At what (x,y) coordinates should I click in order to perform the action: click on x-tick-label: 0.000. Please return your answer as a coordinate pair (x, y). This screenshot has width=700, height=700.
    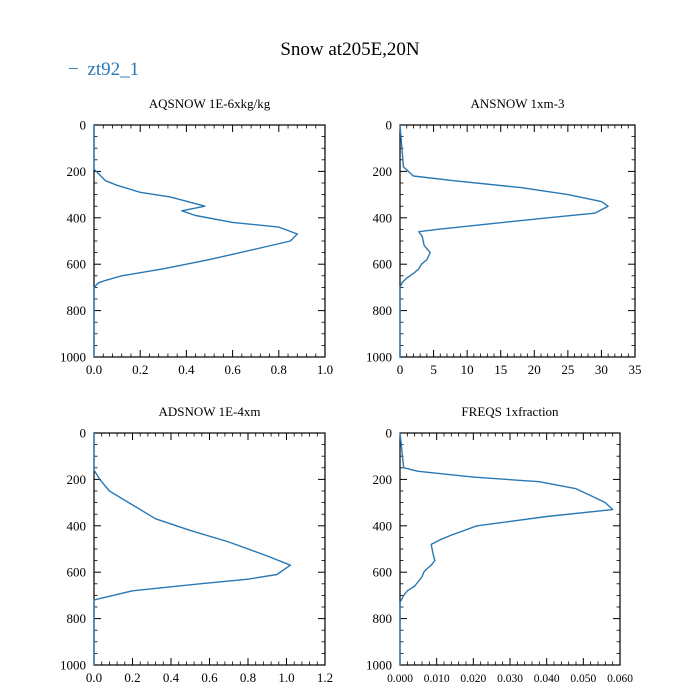
    Looking at the image, I should click on (400, 679).